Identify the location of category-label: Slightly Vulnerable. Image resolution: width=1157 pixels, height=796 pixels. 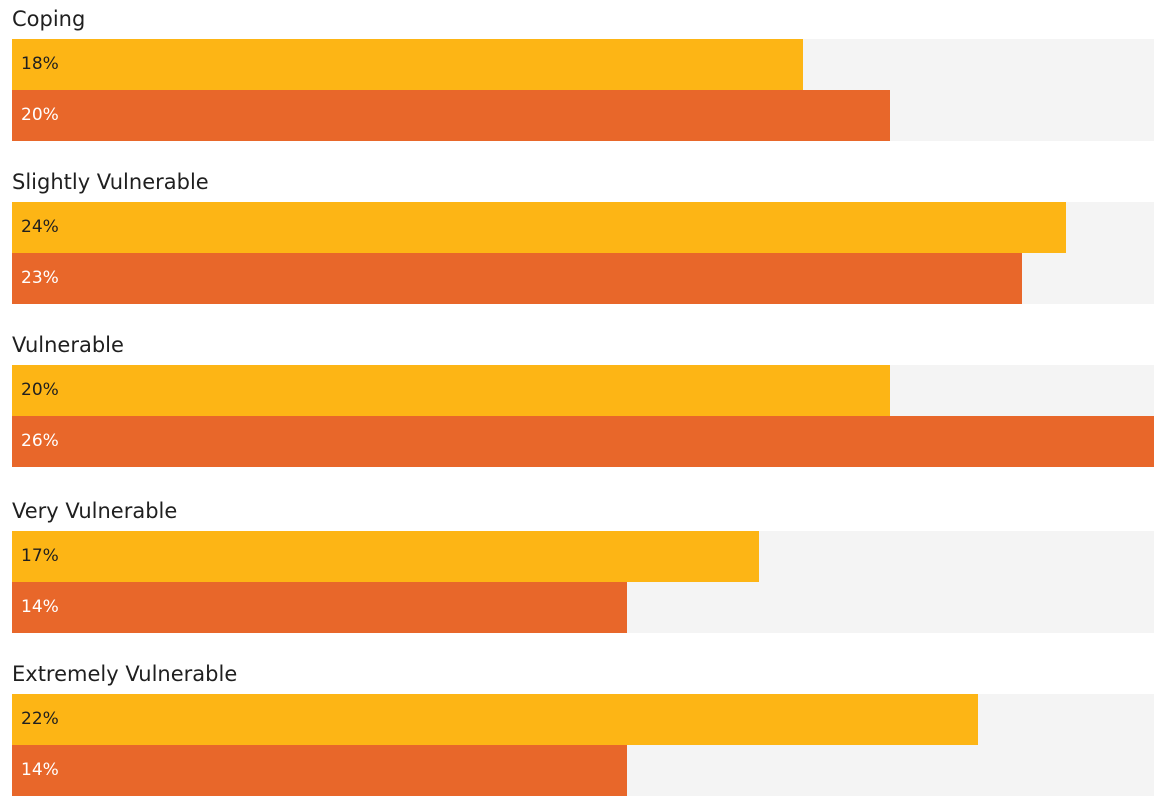
(110, 182).